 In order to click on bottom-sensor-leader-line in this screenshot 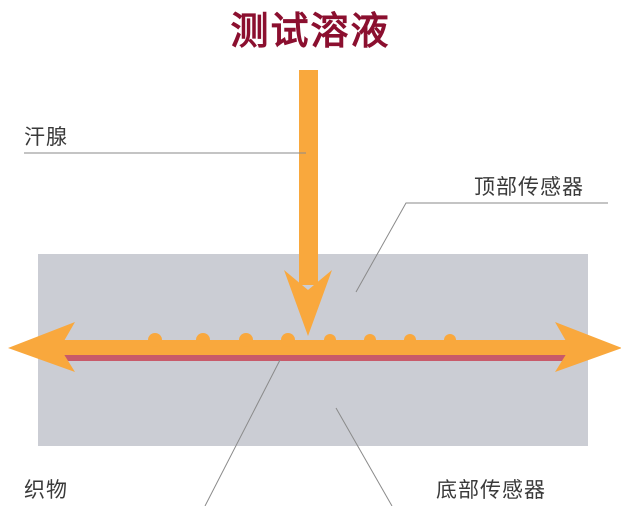, I will do `click(364, 456)`.